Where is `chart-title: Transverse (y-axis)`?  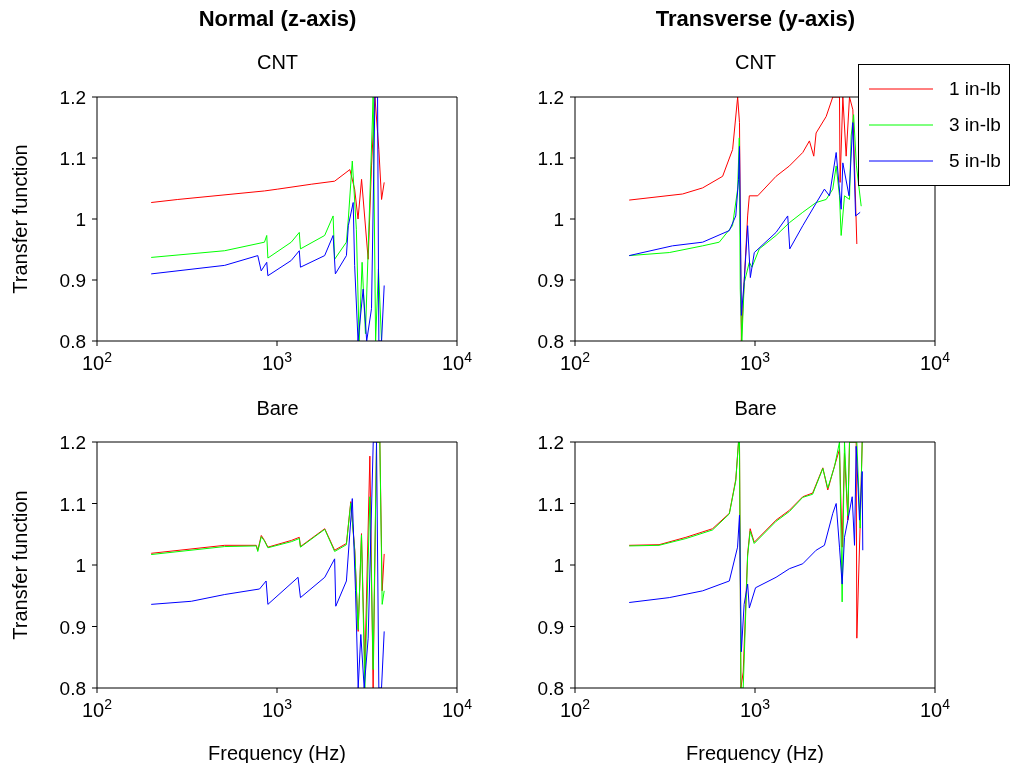 chart-title: Transverse (y-axis) is located at coordinates (755, 19).